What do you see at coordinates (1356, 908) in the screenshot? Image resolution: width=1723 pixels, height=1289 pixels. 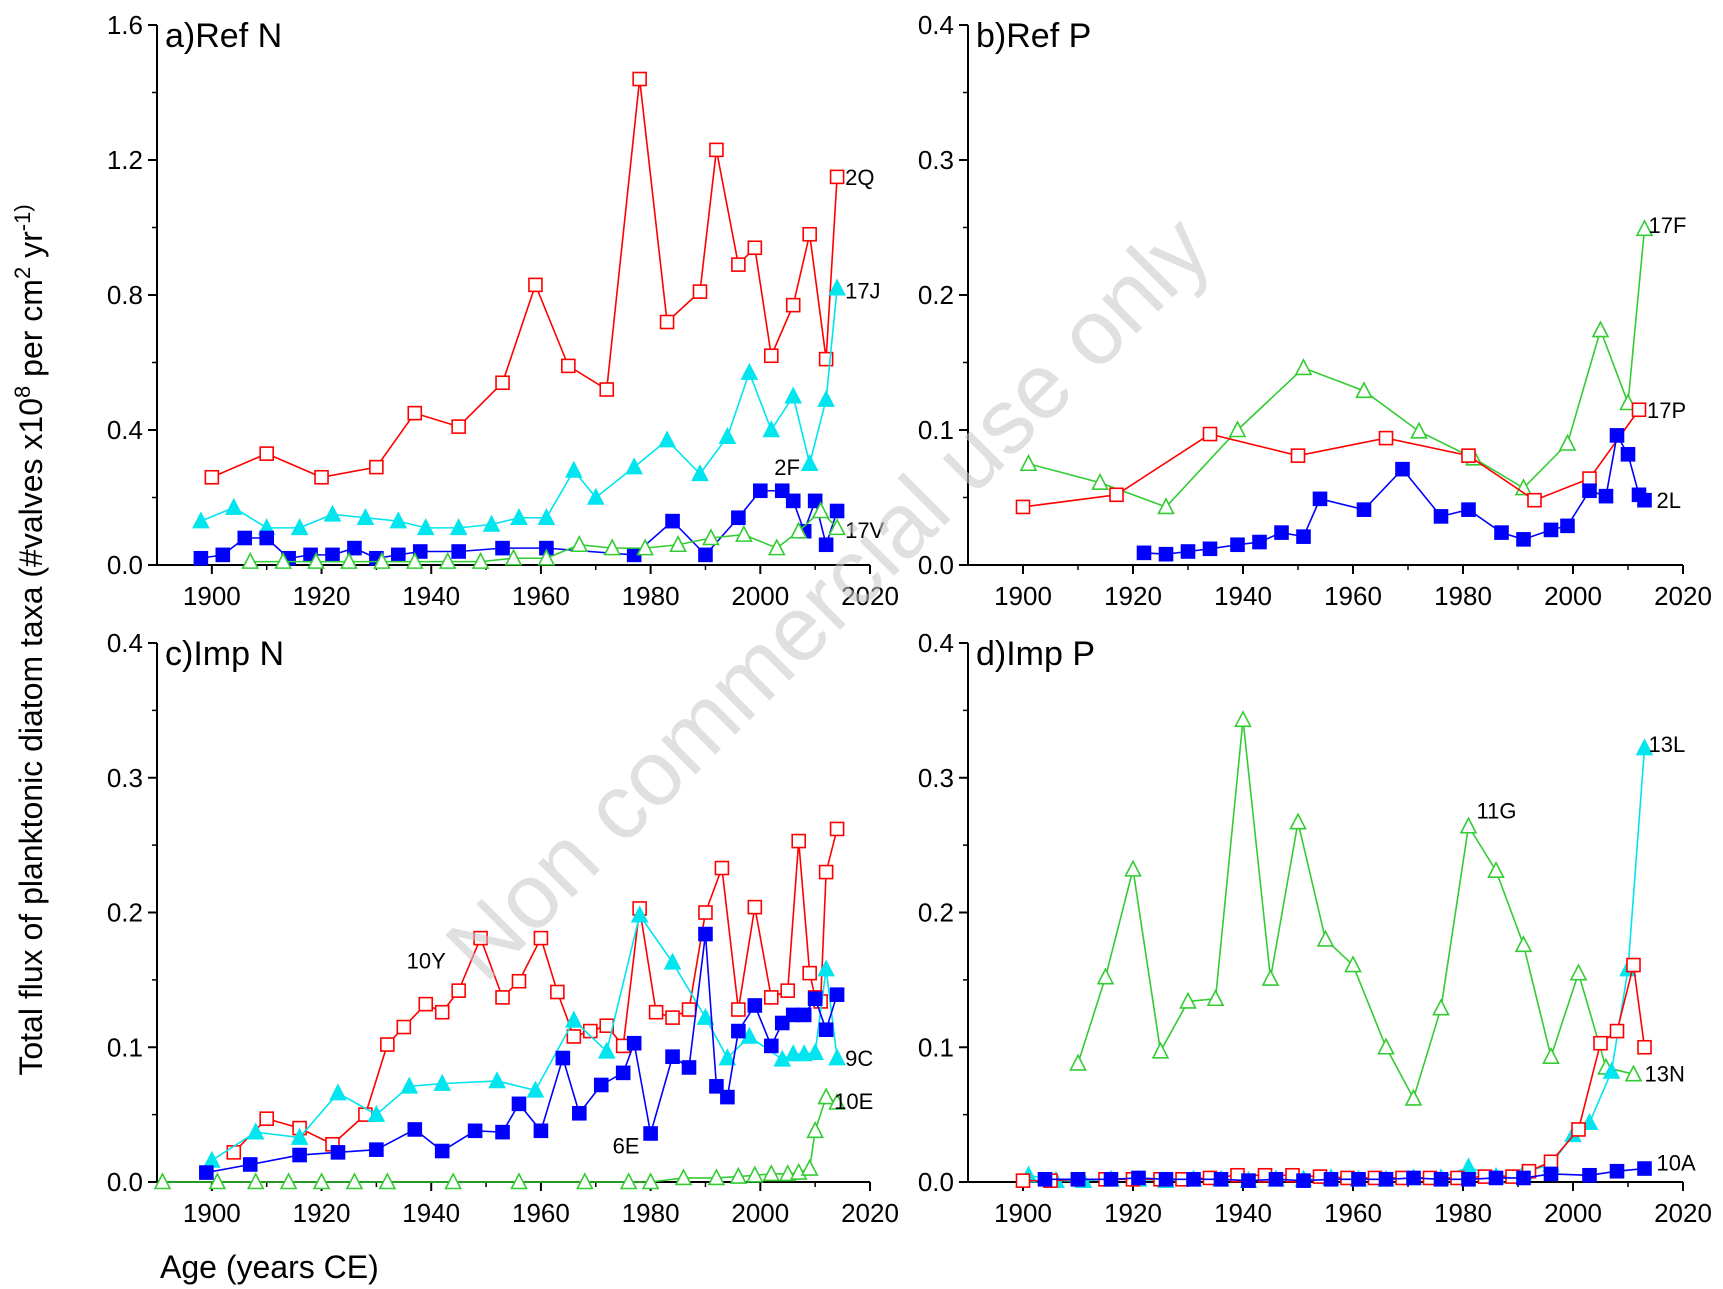 I see `series-11G: 11G` at bounding box center [1356, 908].